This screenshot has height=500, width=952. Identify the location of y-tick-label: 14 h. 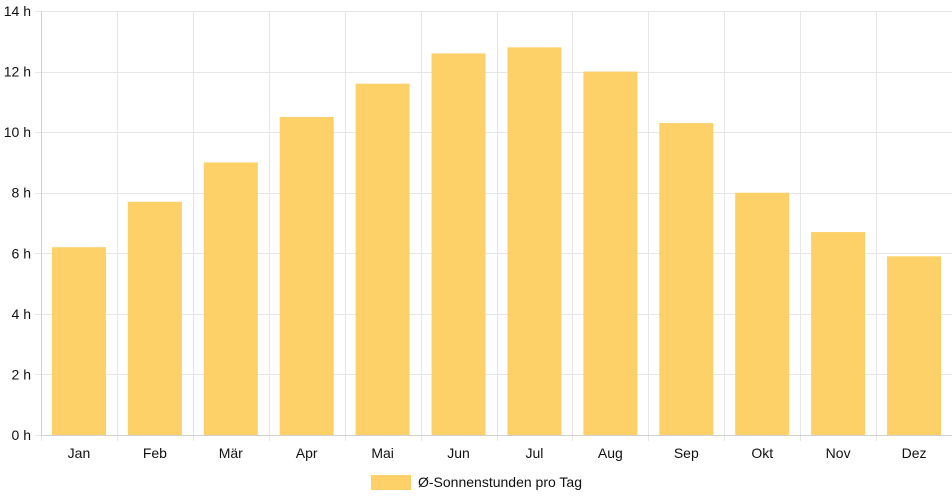
(17, 11).